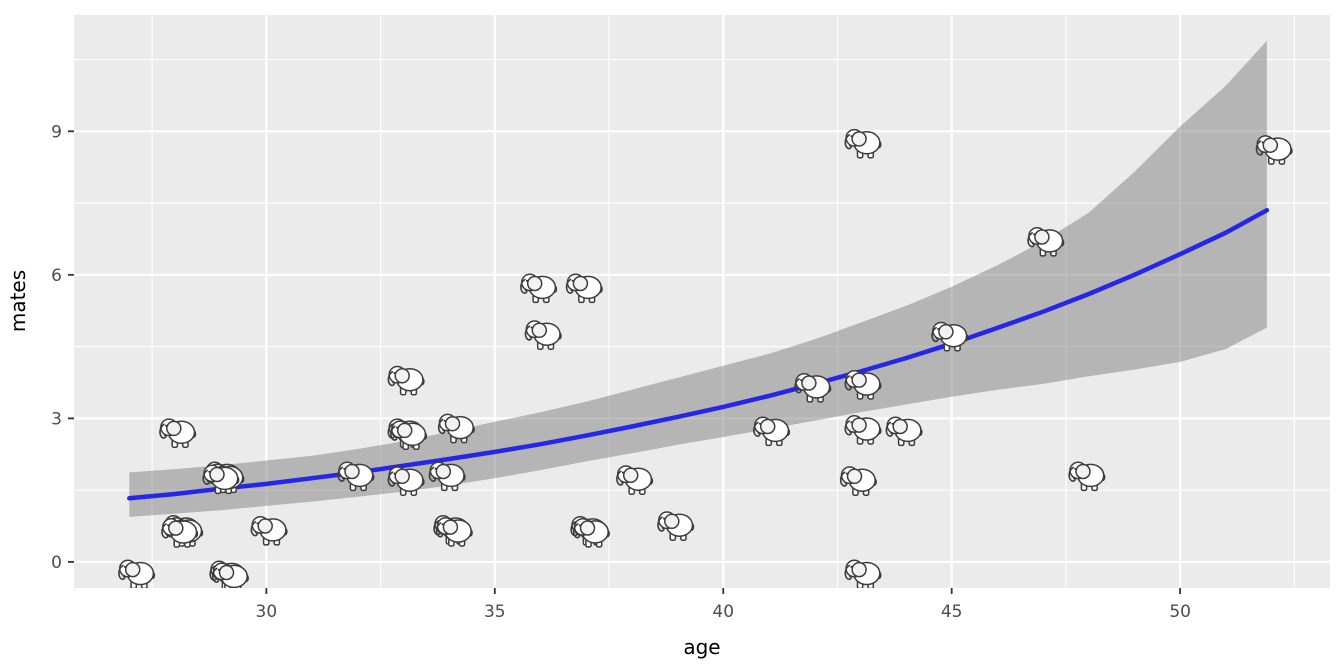 This screenshot has height=672, width=1344. I want to click on x-tick-label: 35, so click(495, 612).